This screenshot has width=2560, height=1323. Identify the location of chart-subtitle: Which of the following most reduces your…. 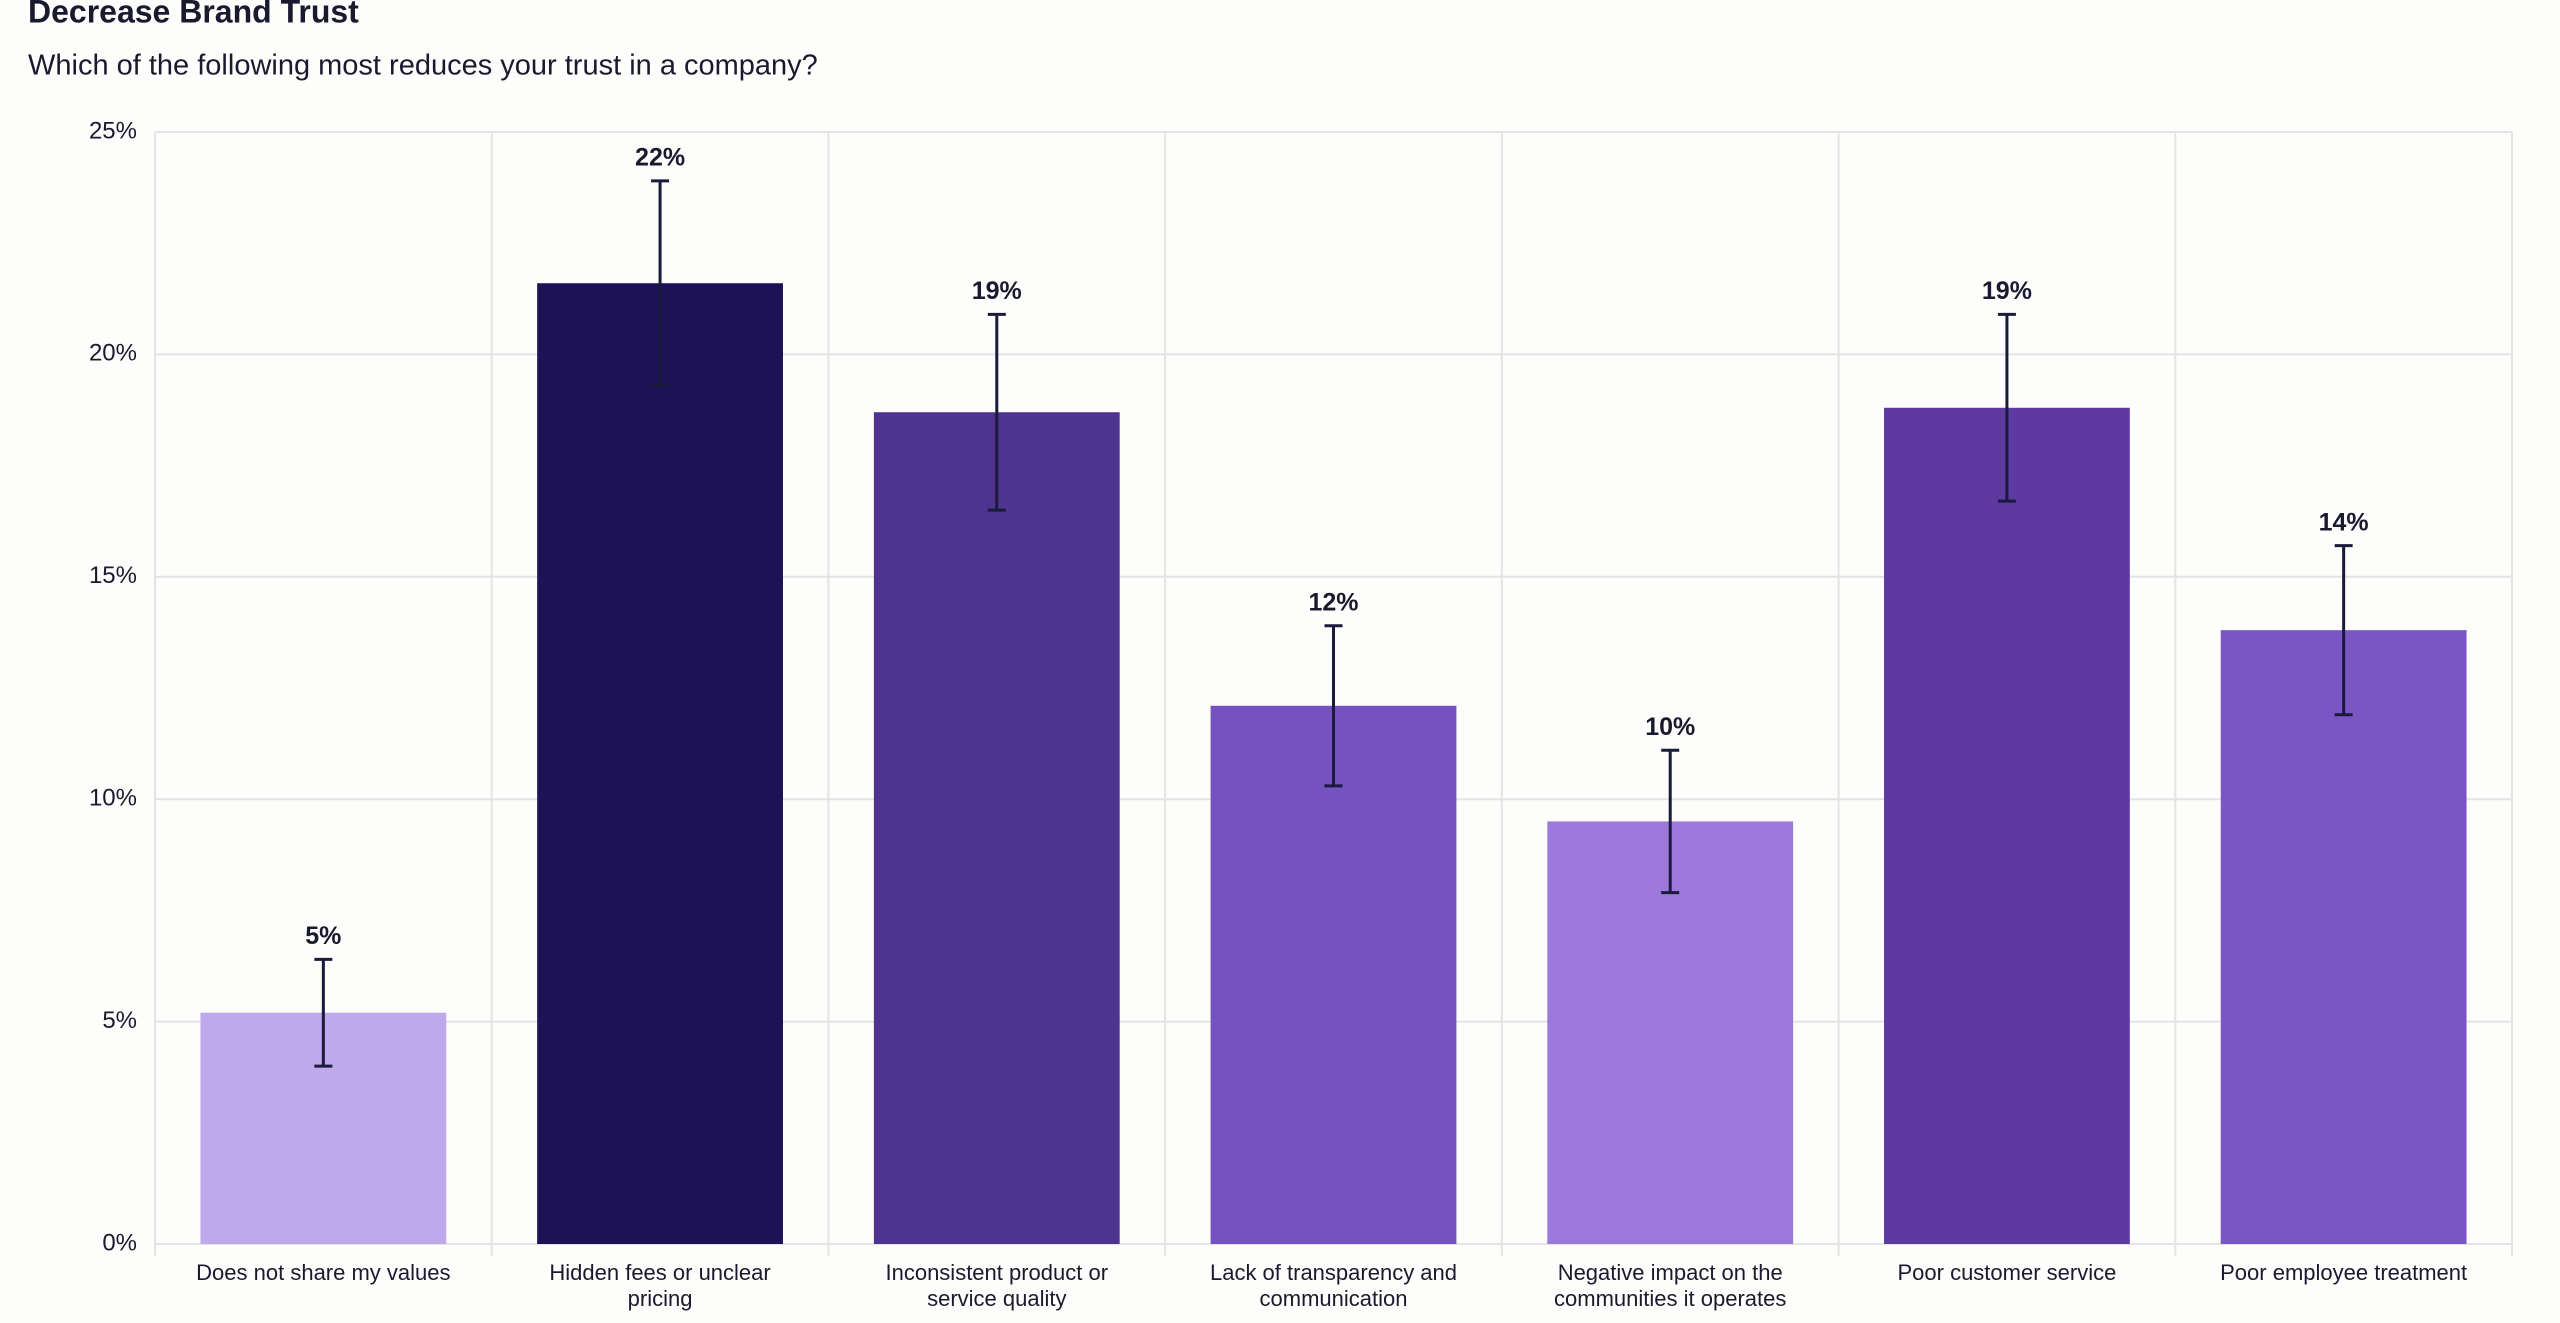
(423, 66).